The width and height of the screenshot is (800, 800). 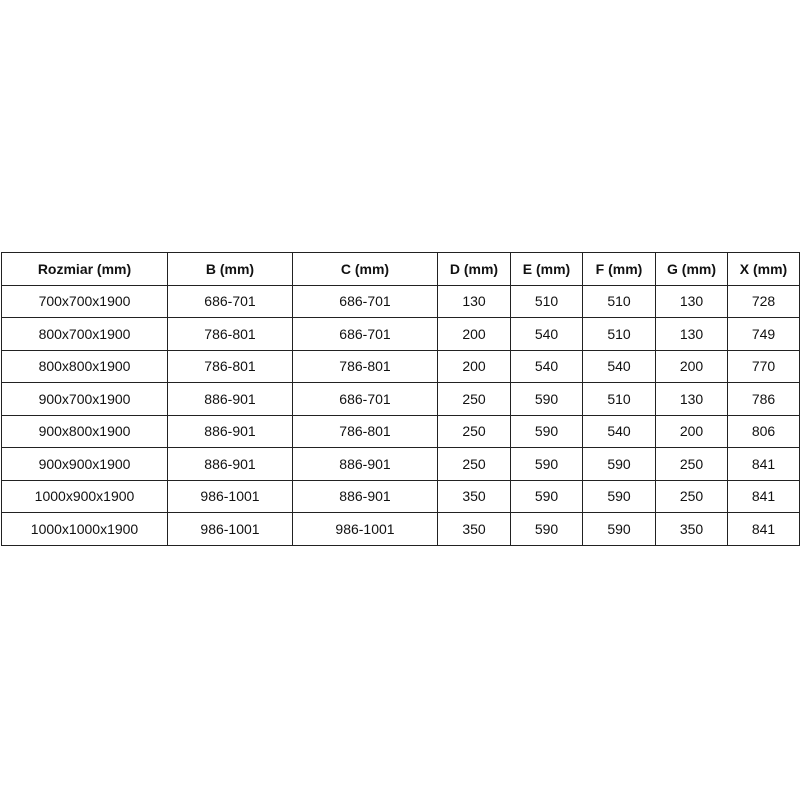 I want to click on table-cell: 770, so click(x=763, y=366).